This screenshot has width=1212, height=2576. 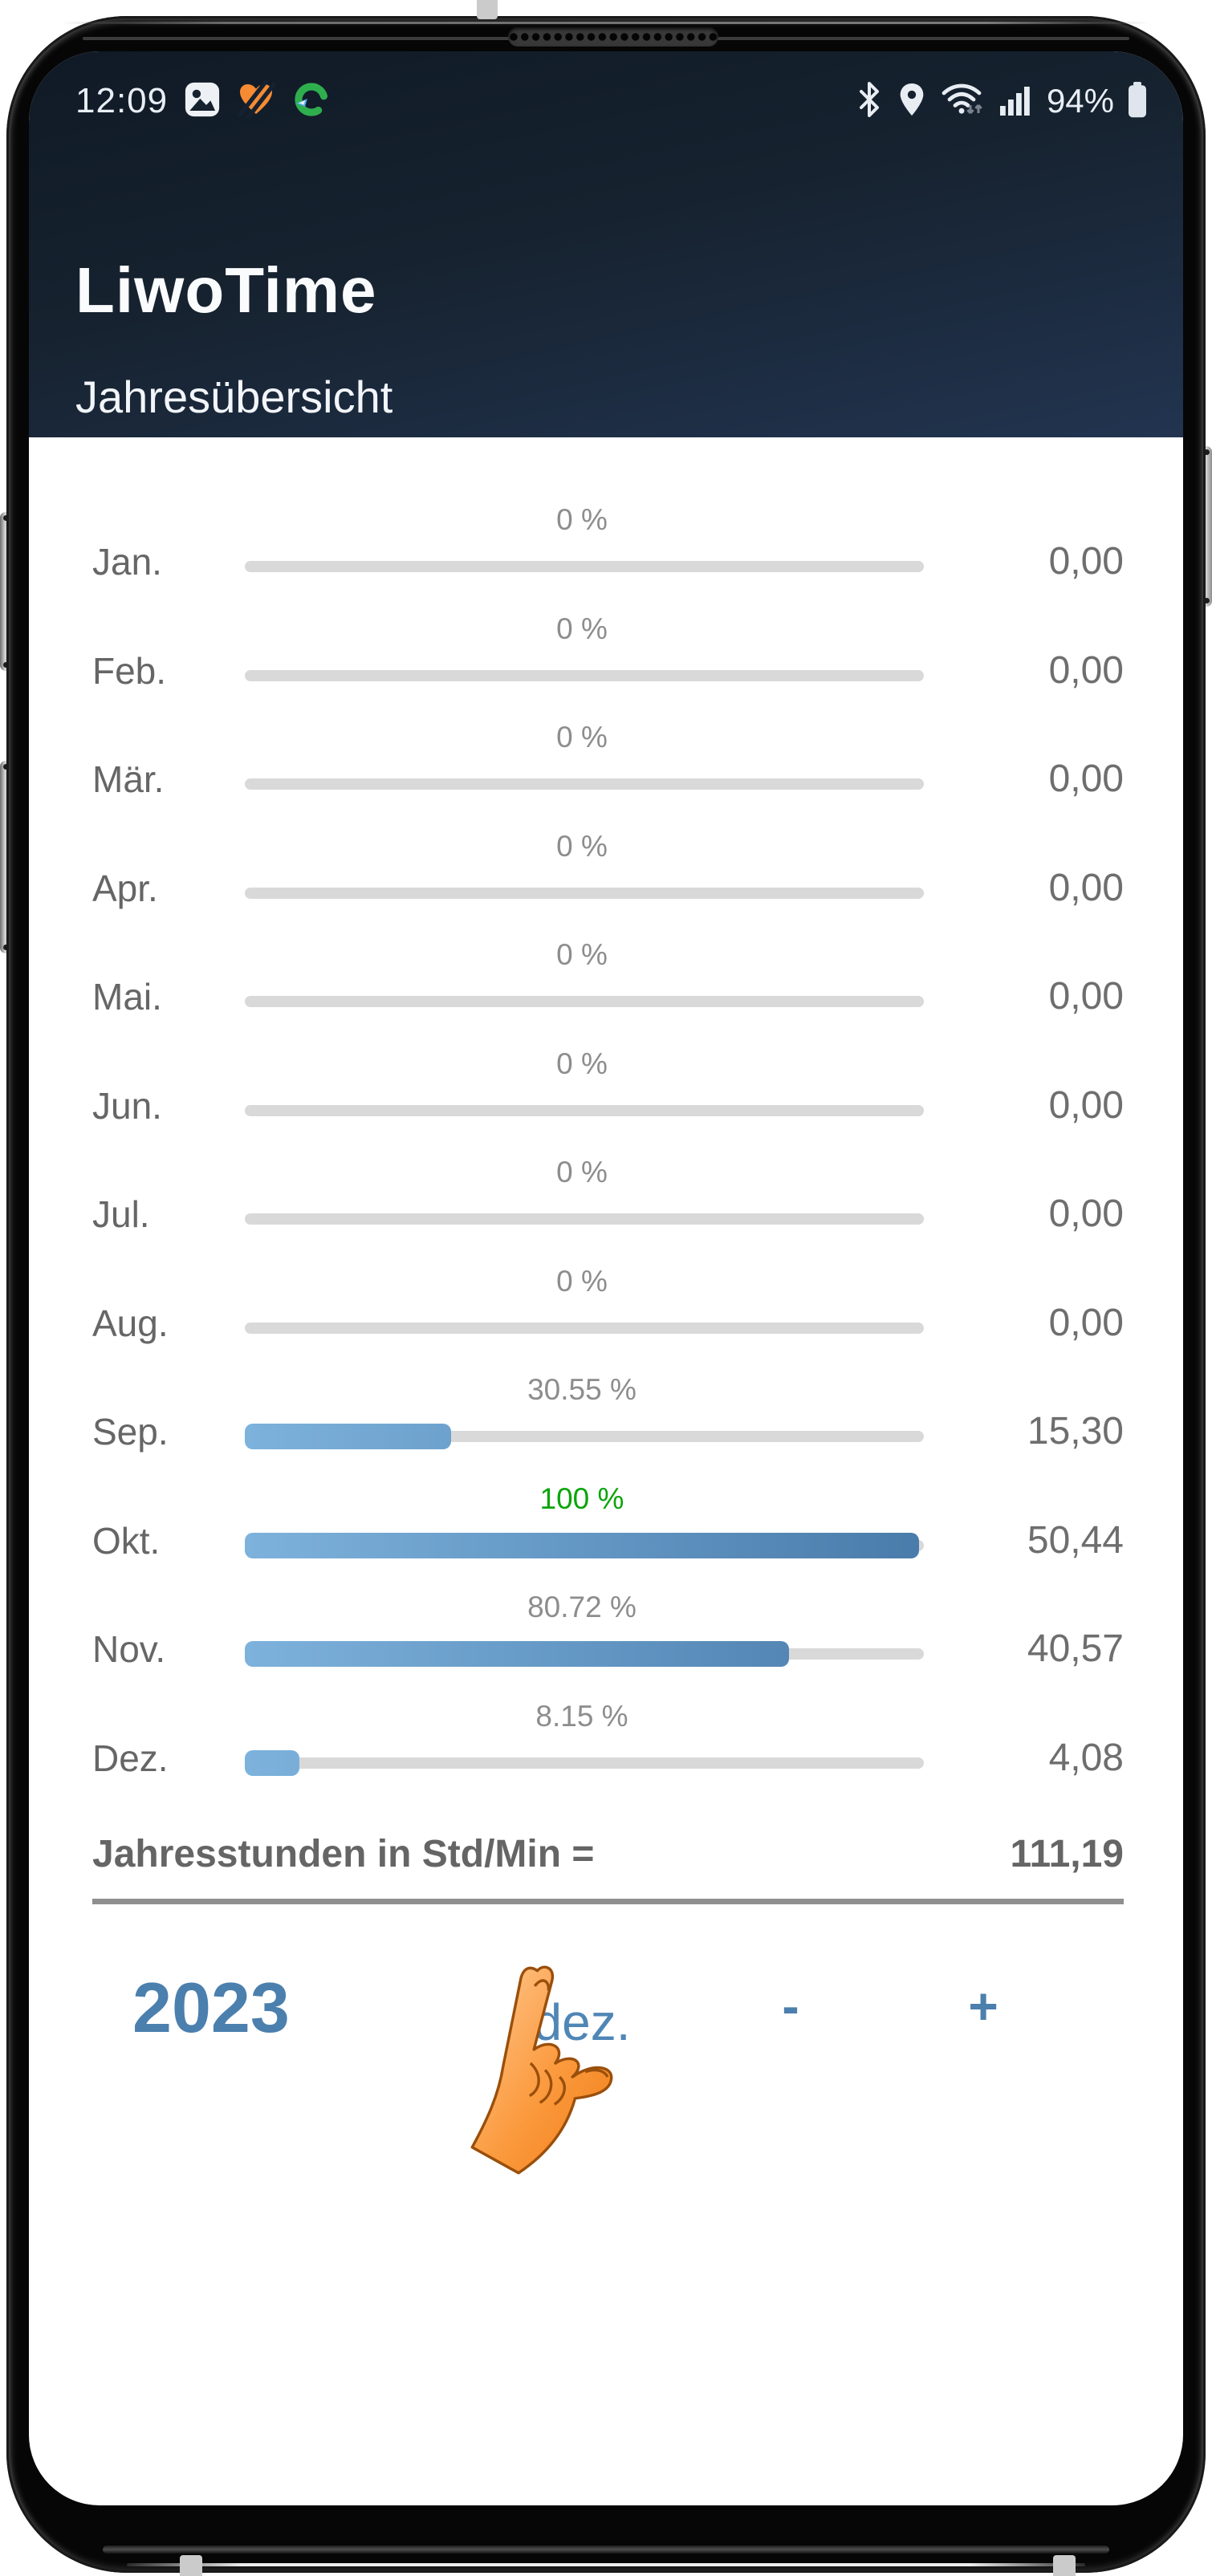 I want to click on month-name: Jul., so click(x=121, y=1214).